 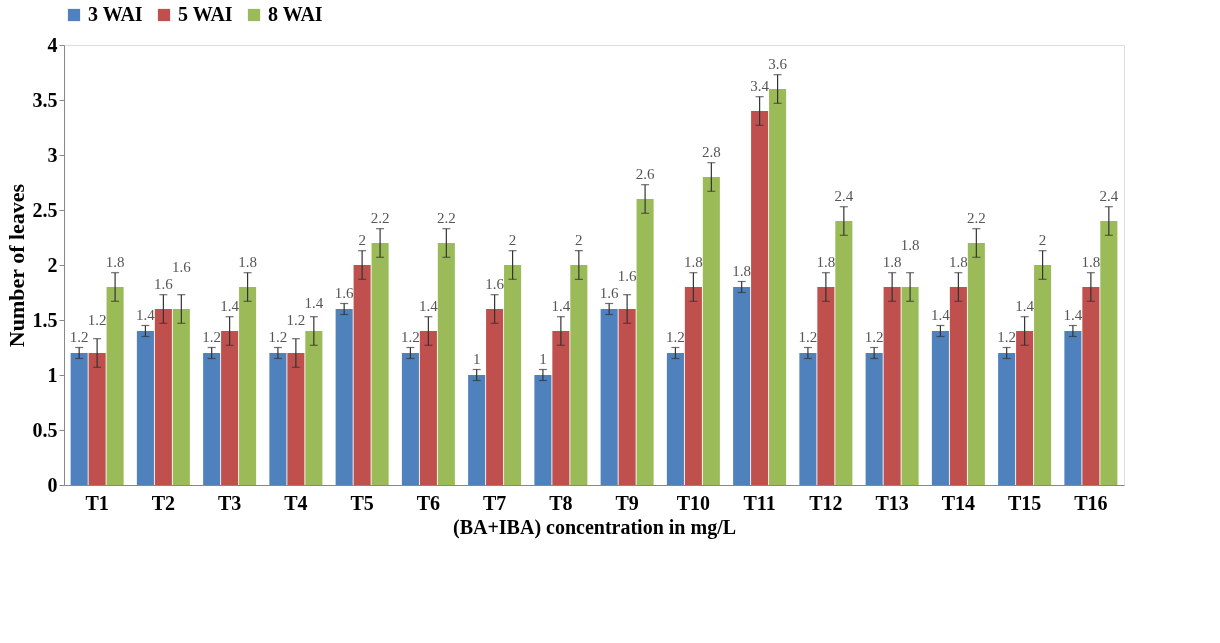 What do you see at coordinates (892, 502) in the screenshot?
I see `x-tick-label: T13` at bounding box center [892, 502].